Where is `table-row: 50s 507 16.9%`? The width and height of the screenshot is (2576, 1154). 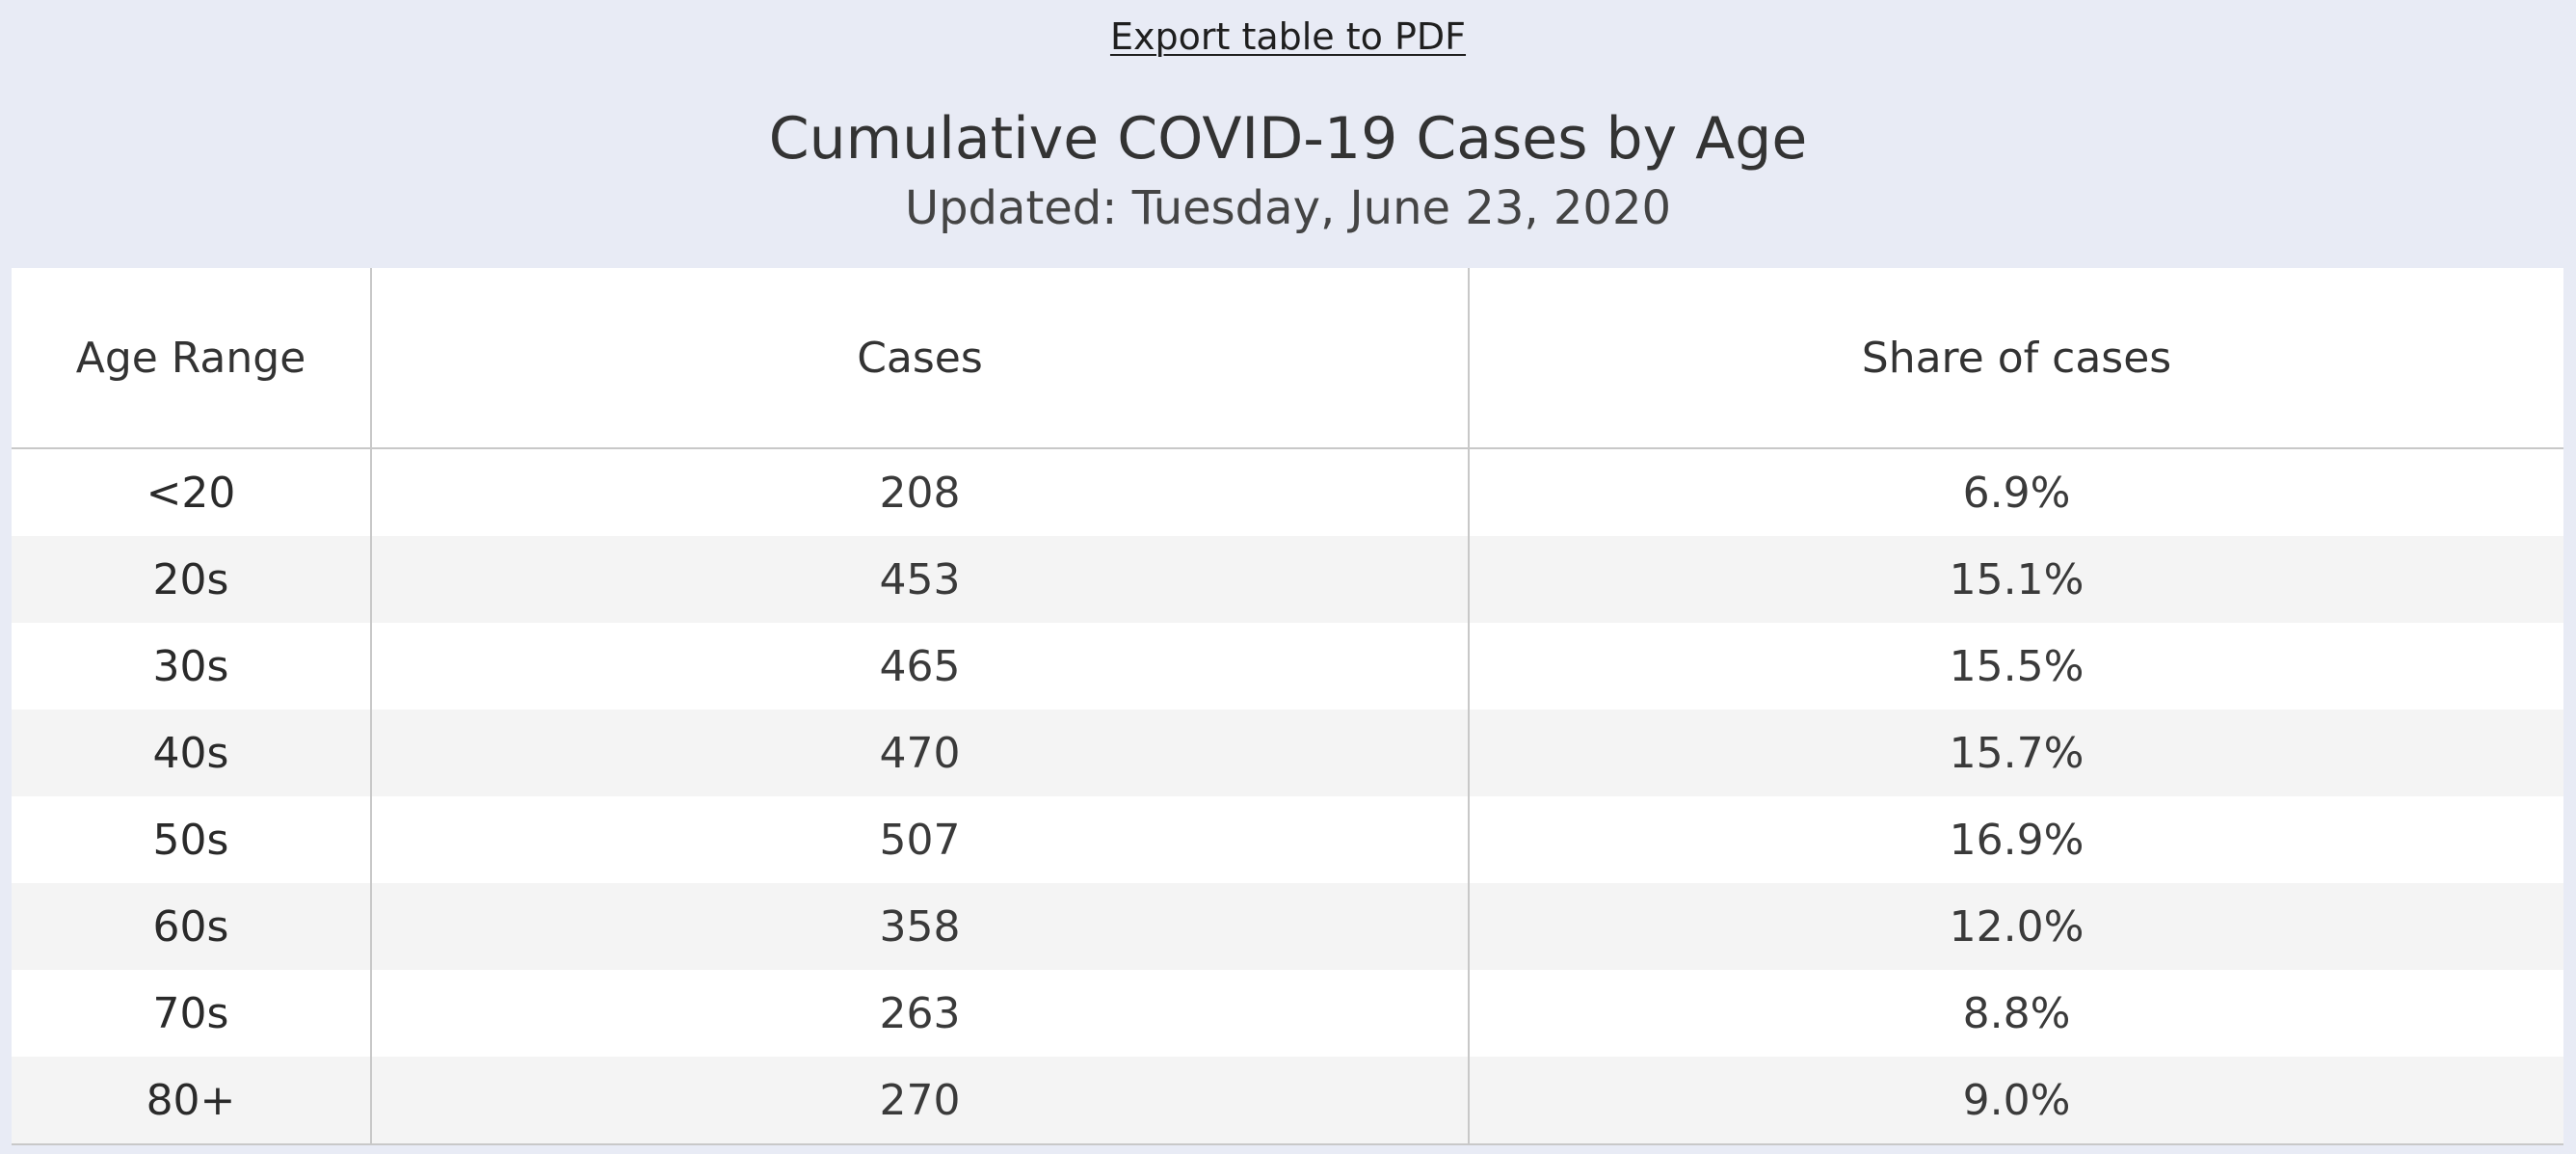
table-row: 50s 507 16.9% is located at coordinates (1287, 839).